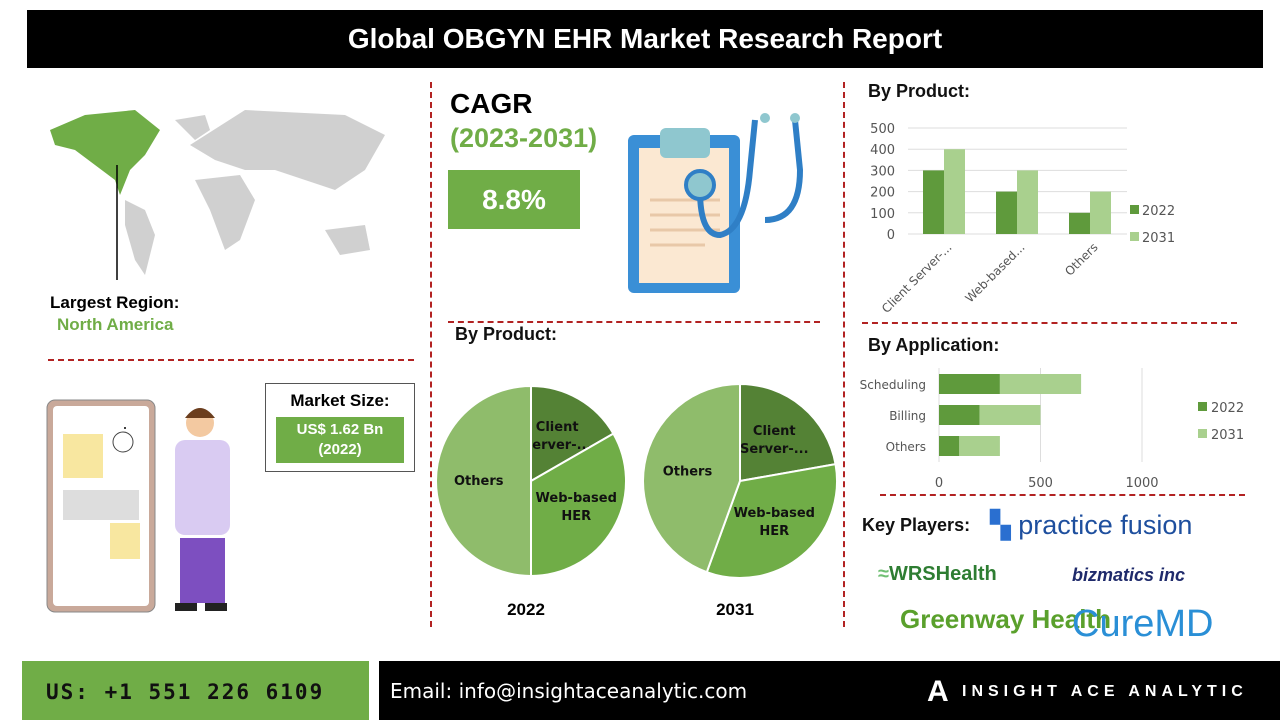 This screenshot has height=723, width=1280. What do you see at coordinates (907, 416) in the screenshot?
I see `y-tick-label: Billing` at bounding box center [907, 416].